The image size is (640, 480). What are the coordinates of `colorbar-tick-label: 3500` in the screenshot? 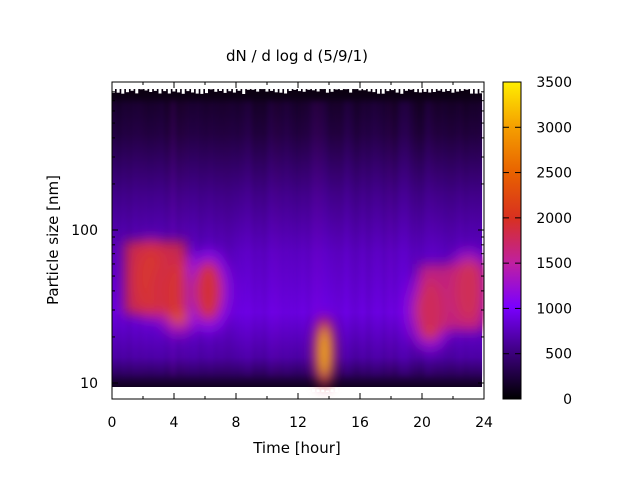 It's located at (554, 83).